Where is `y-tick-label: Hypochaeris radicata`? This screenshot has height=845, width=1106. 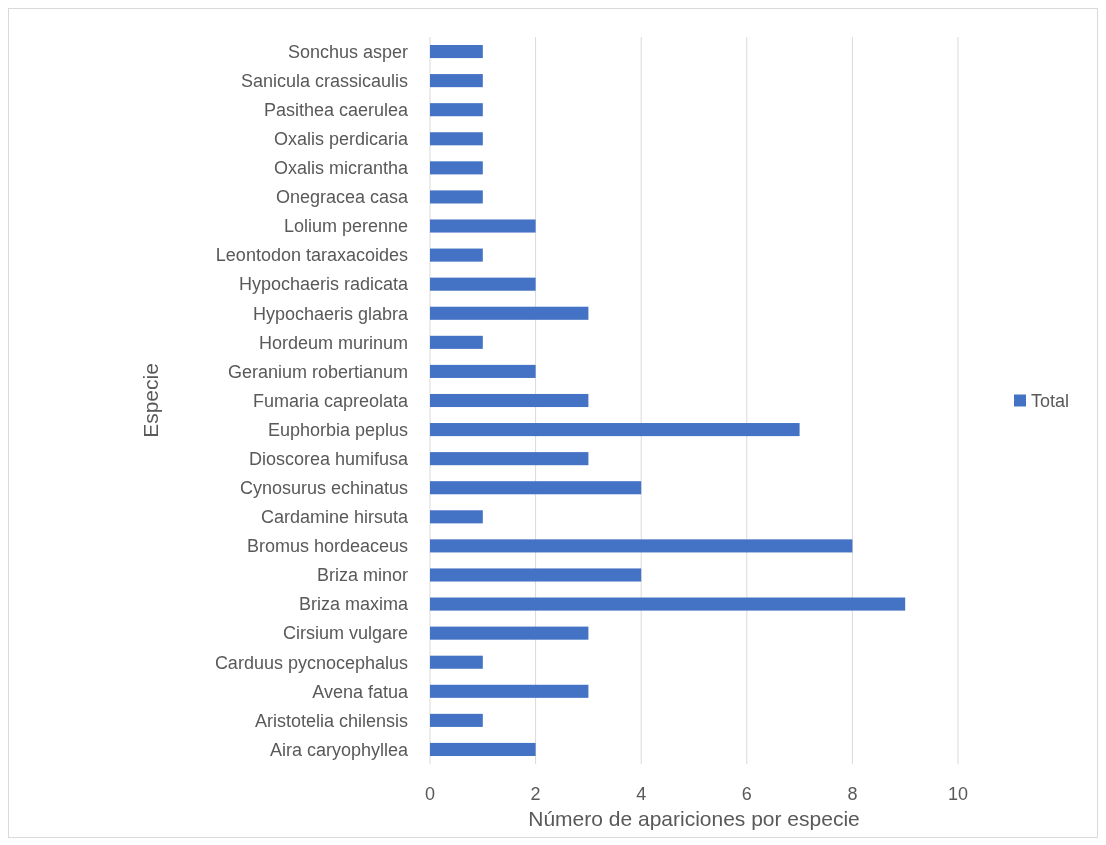
y-tick-label: Hypochaeris radicata is located at coordinates (323, 284).